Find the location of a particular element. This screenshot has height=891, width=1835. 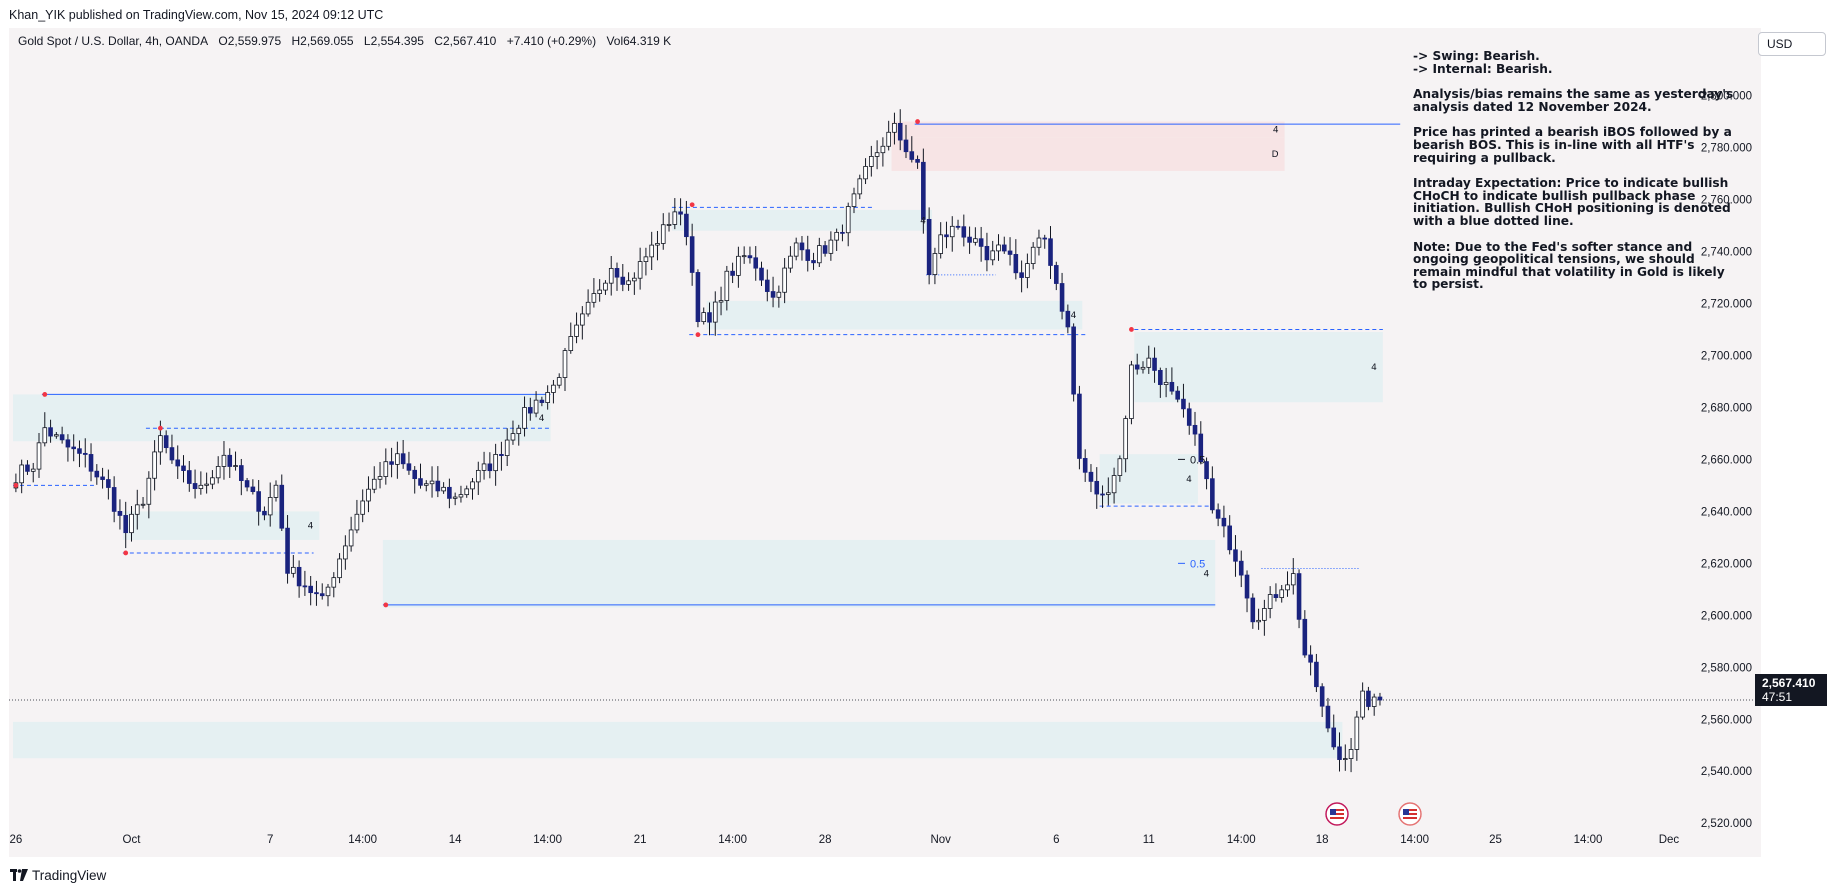

volume-value: Vol64.319 K is located at coordinates (639, 41).